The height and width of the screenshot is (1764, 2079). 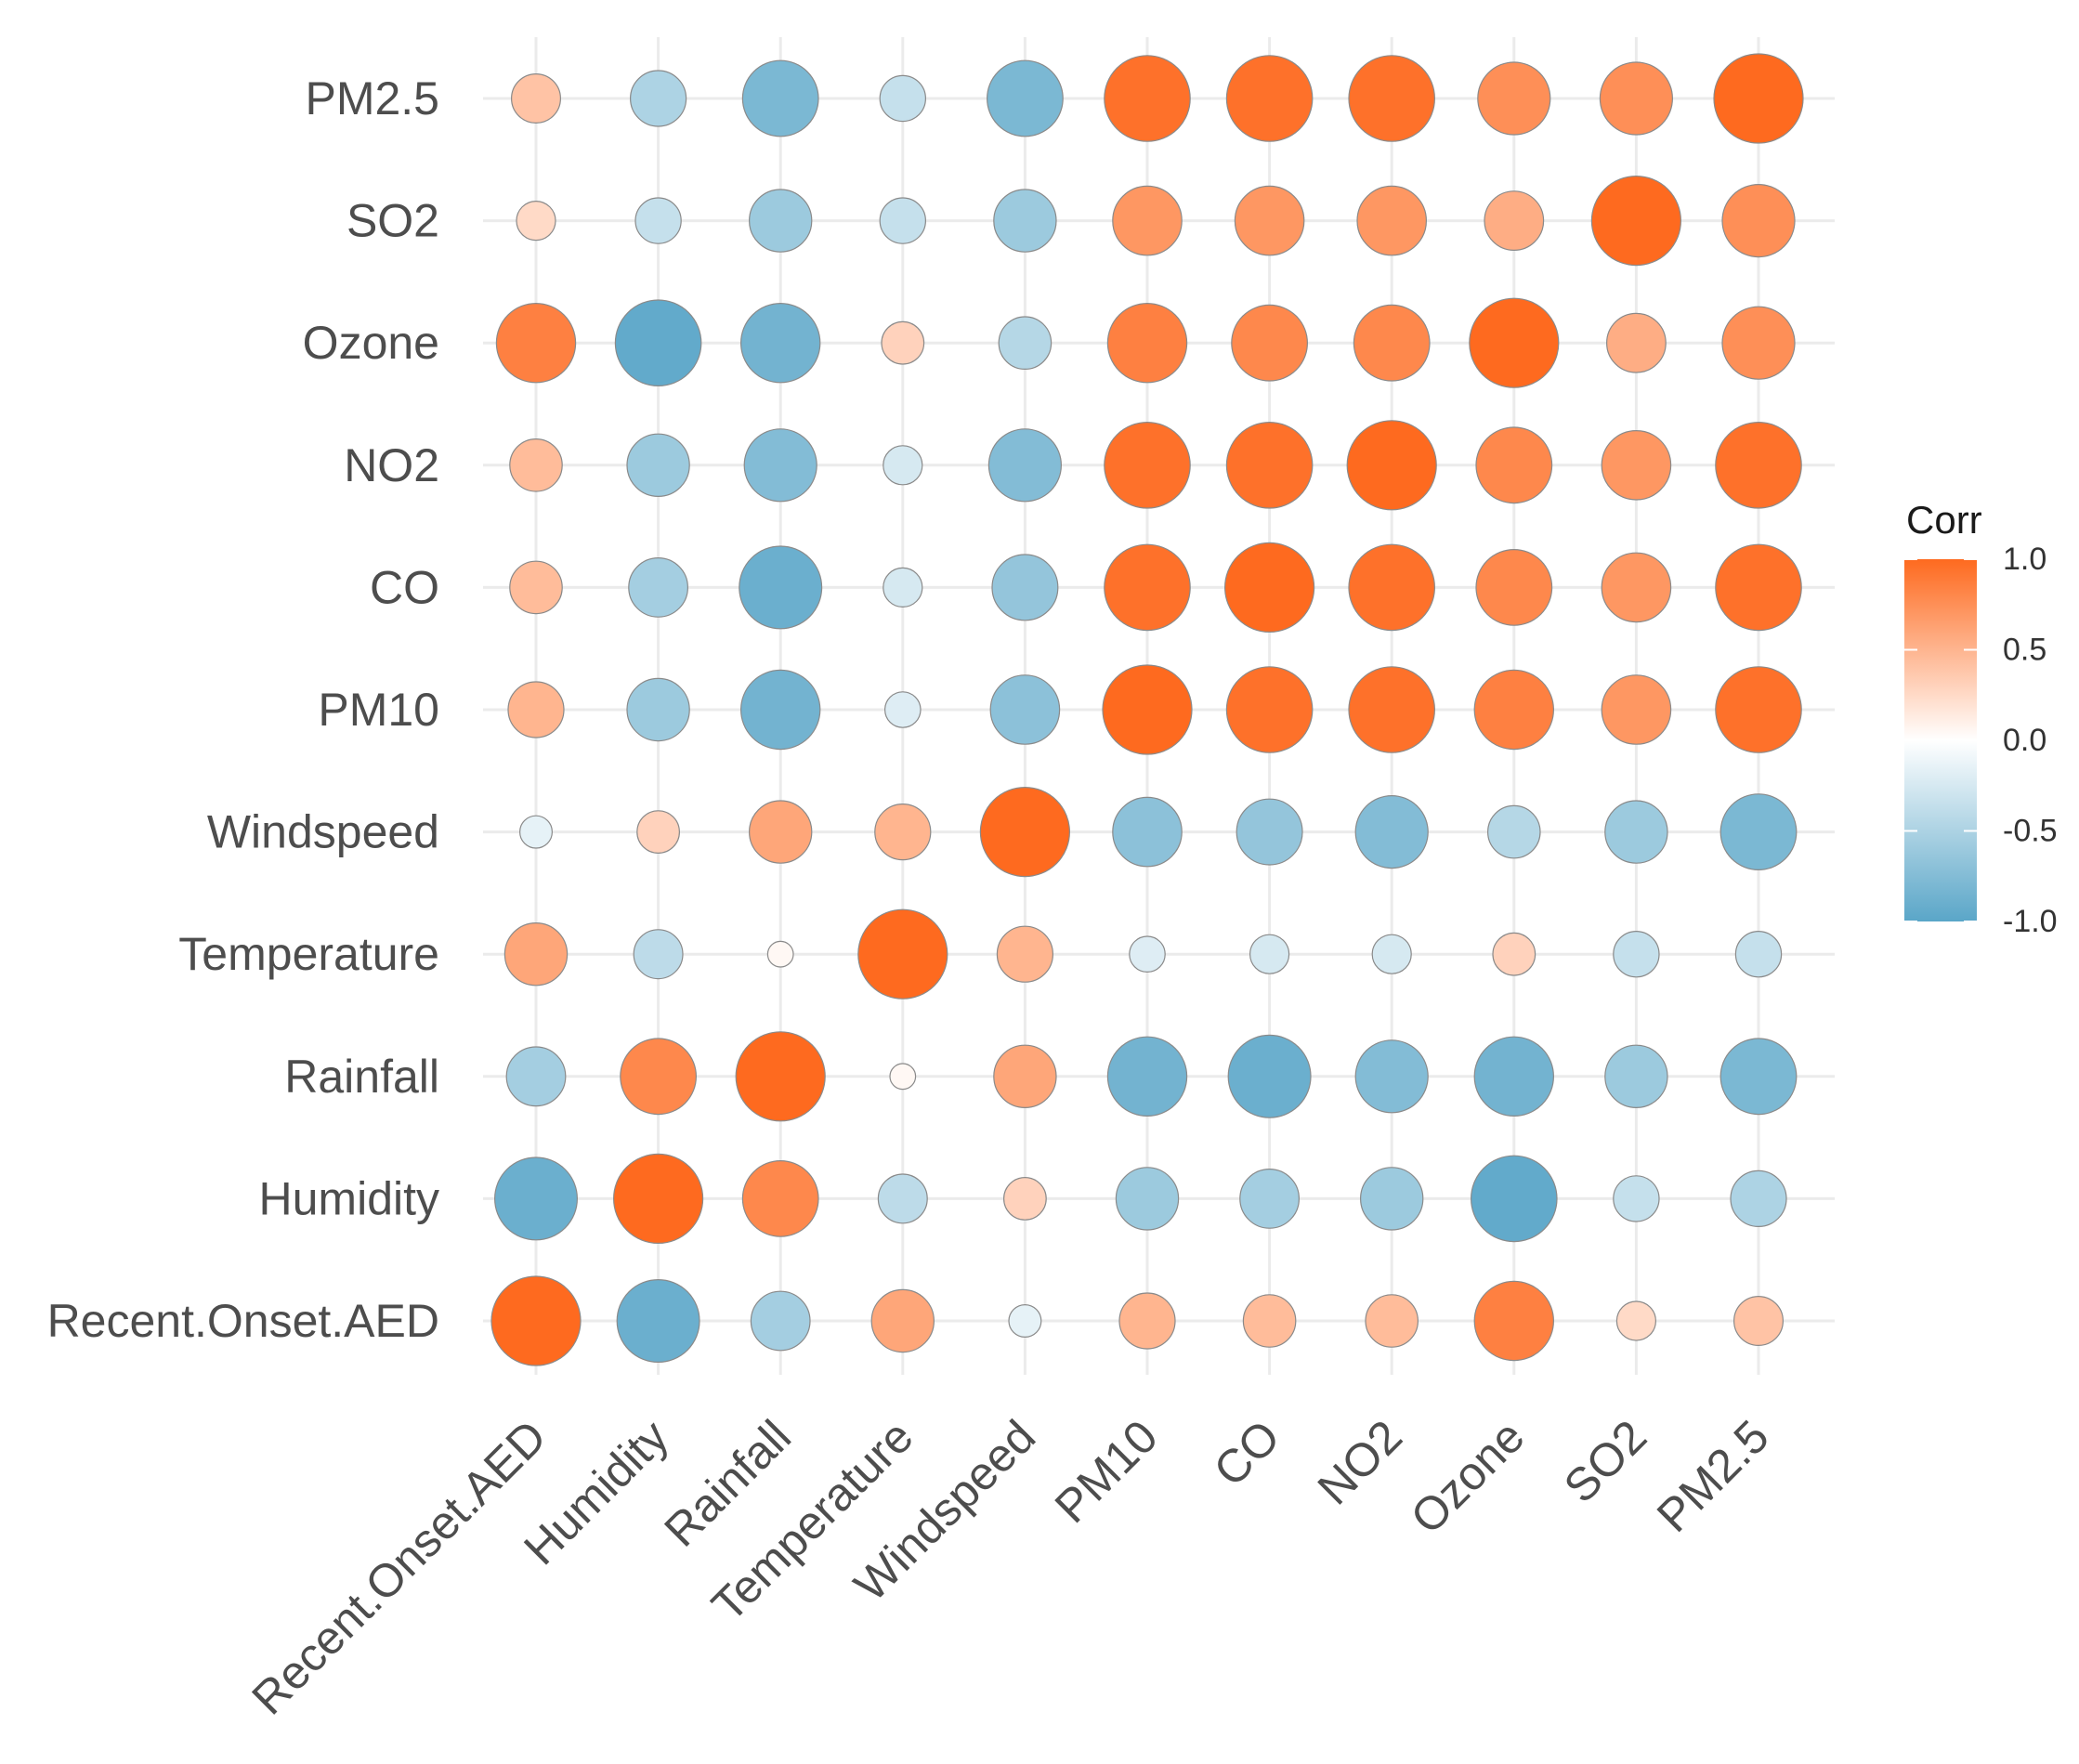 What do you see at coordinates (1468, 1477) in the screenshot?
I see `x-tick-label-ozone: Ozone` at bounding box center [1468, 1477].